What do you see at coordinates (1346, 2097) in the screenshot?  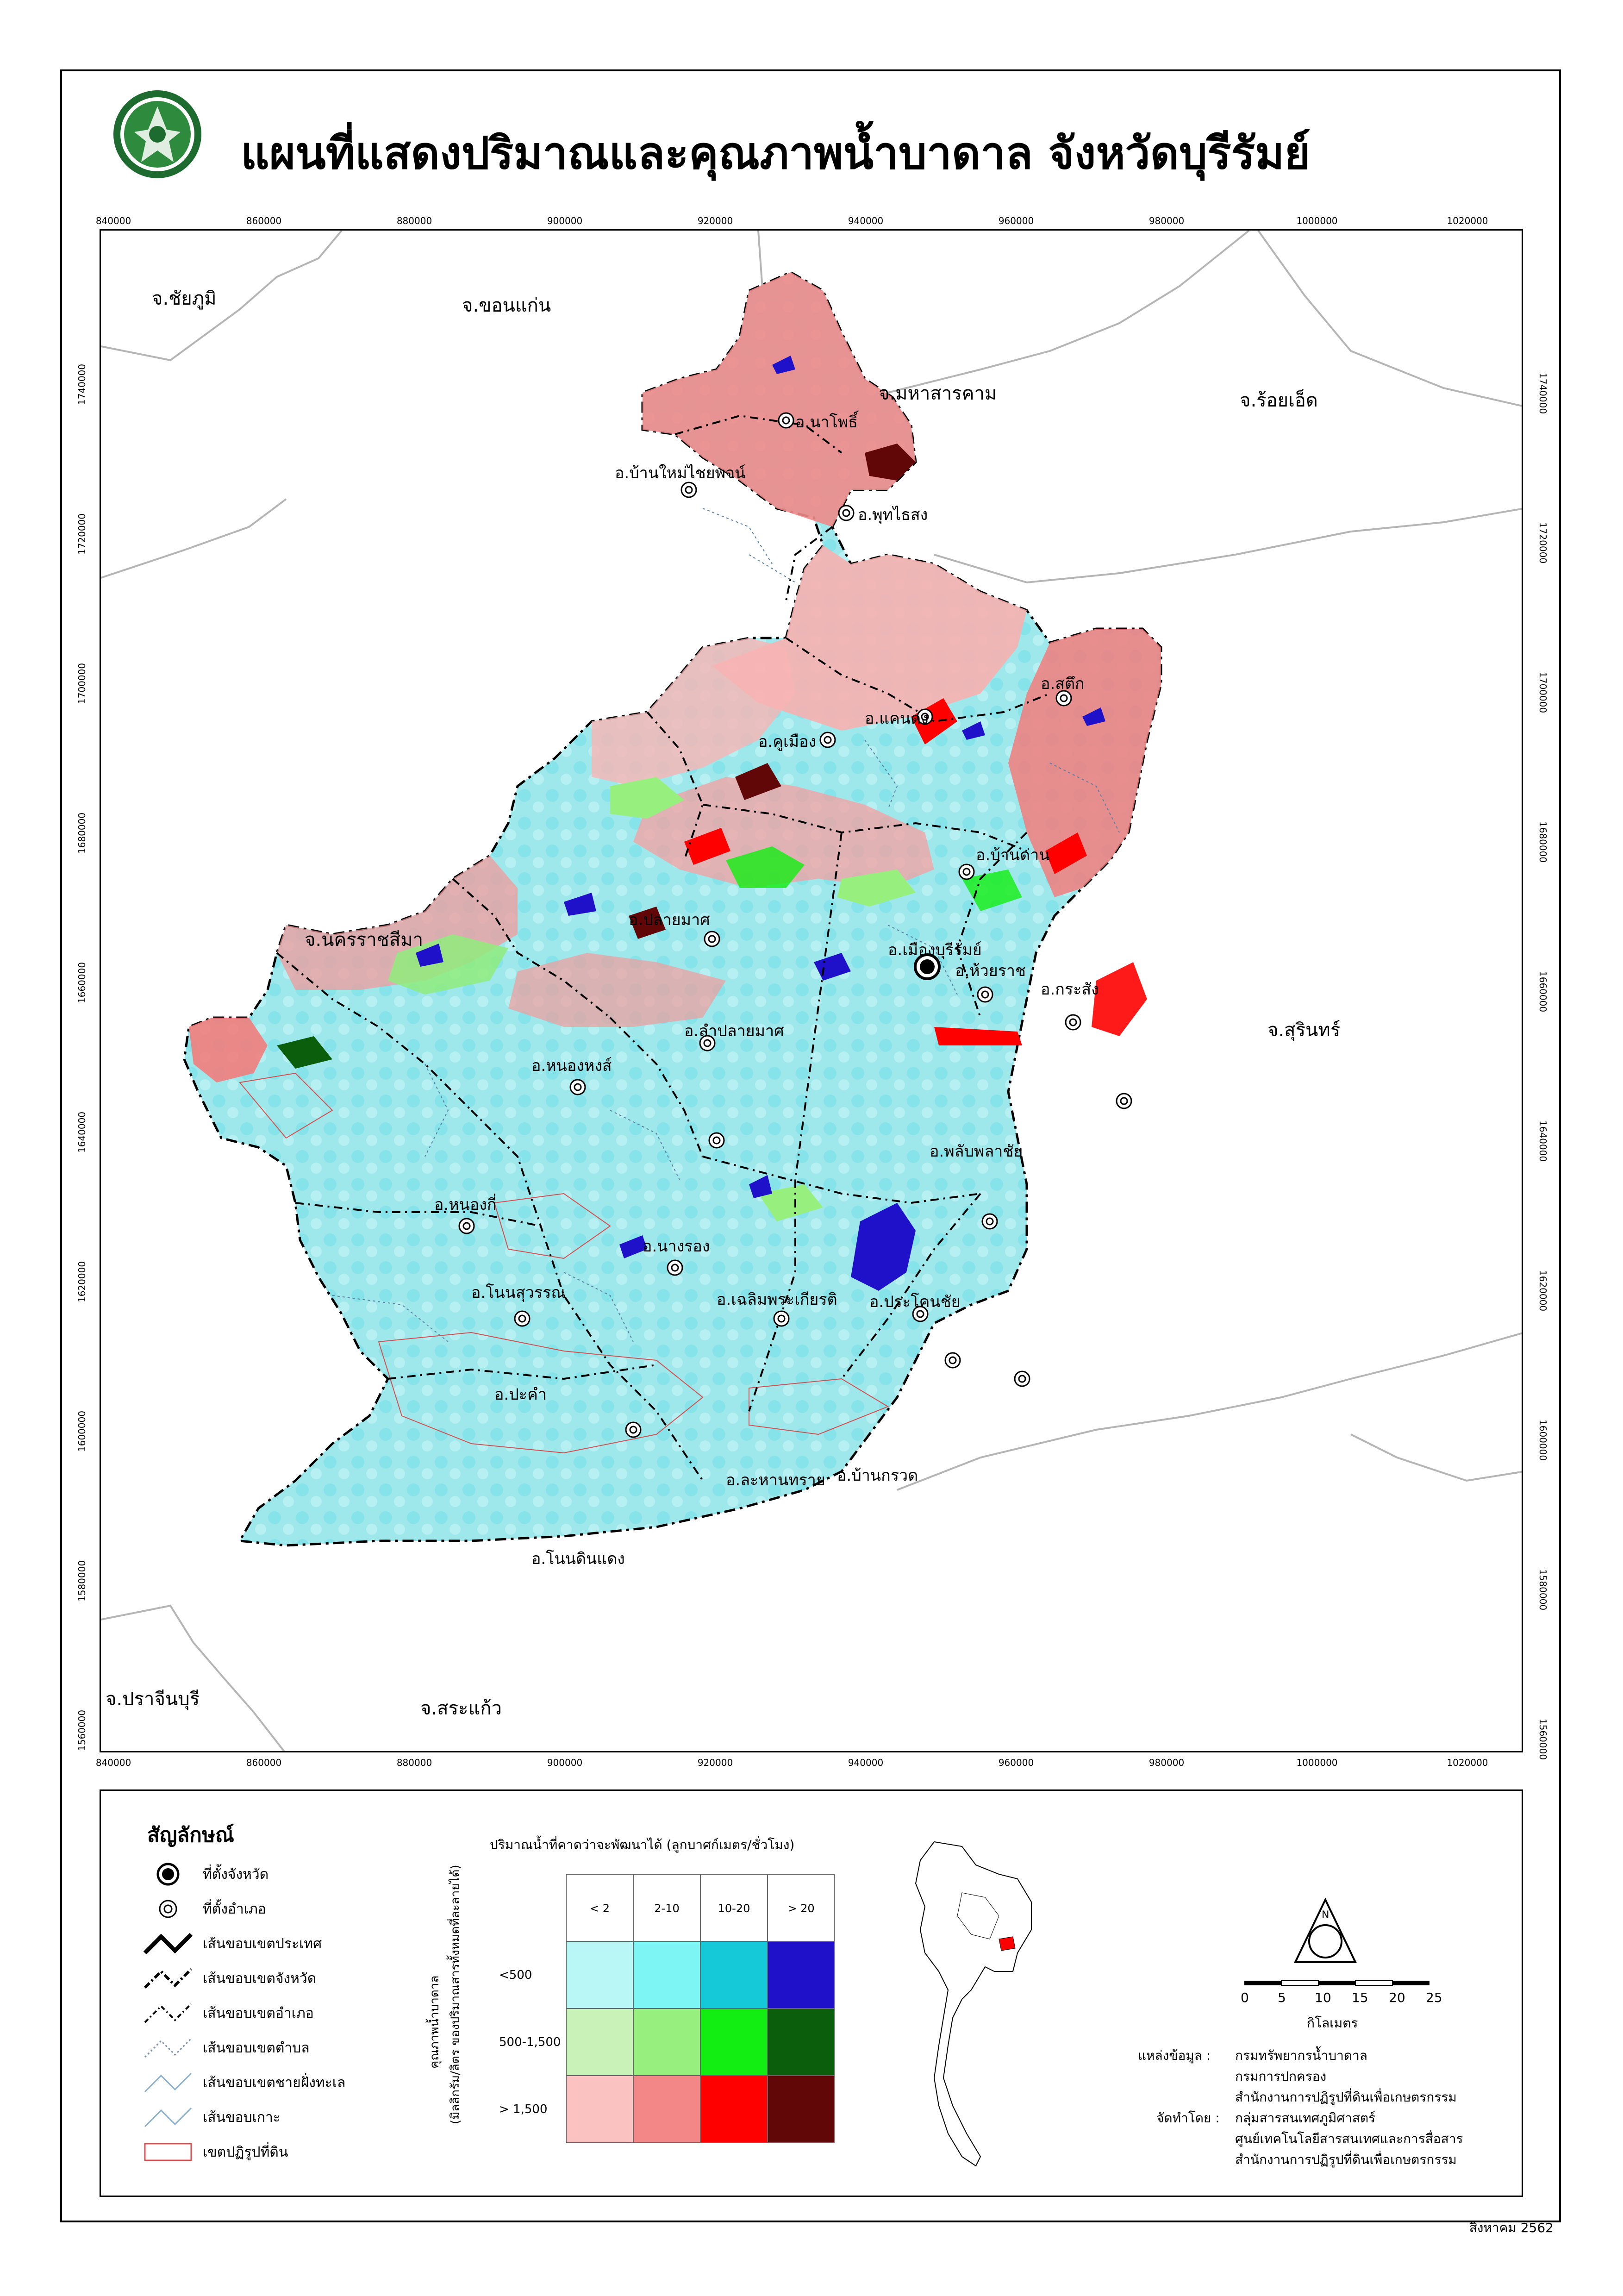 I see `source-line: สำนักงานการปฏิรูปที่ดินเพื่อเกษตรกรรม` at bounding box center [1346, 2097].